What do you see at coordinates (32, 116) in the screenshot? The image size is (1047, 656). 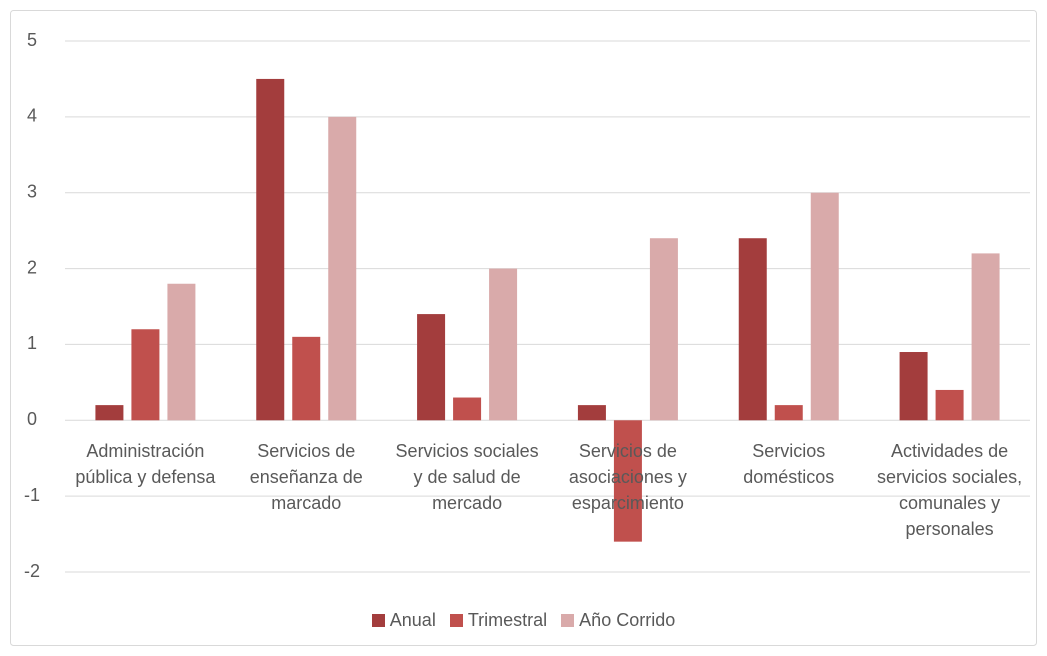 I see `y-tick-label: 4` at bounding box center [32, 116].